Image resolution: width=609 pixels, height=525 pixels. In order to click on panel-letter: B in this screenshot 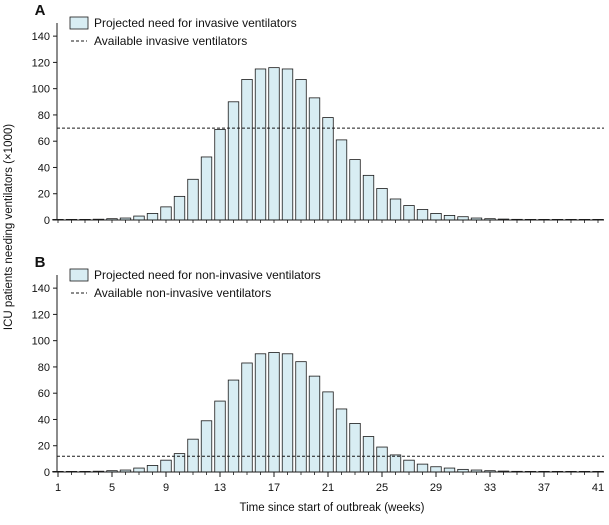, I will do `click(40, 262)`.